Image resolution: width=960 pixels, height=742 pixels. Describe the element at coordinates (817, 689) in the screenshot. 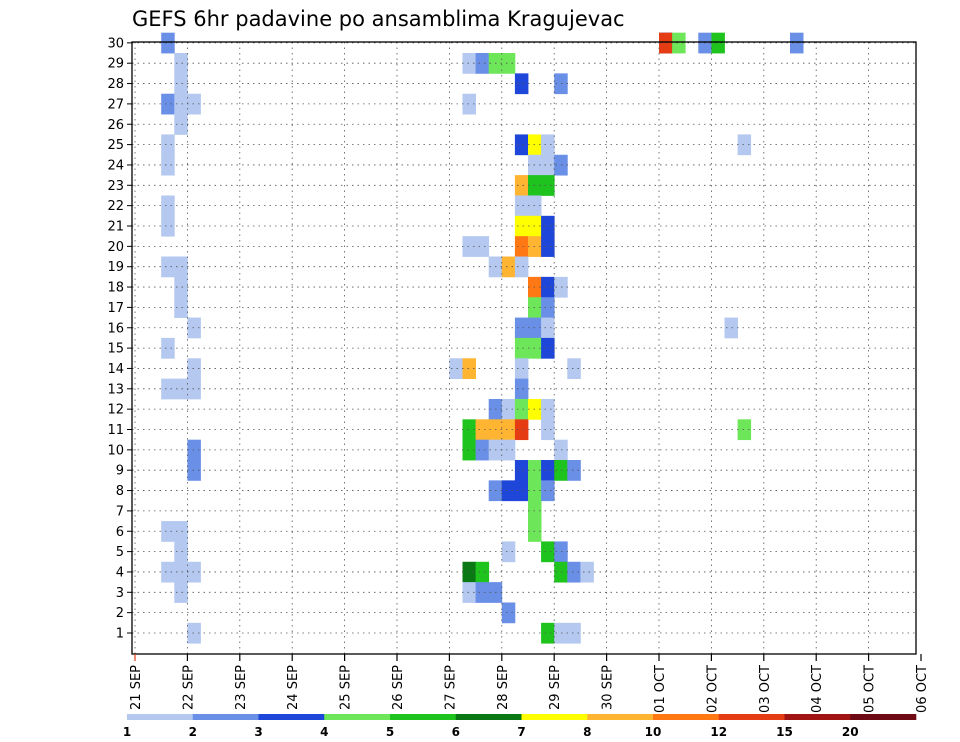

I see `x-tick-label: 04 OCT` at that location.